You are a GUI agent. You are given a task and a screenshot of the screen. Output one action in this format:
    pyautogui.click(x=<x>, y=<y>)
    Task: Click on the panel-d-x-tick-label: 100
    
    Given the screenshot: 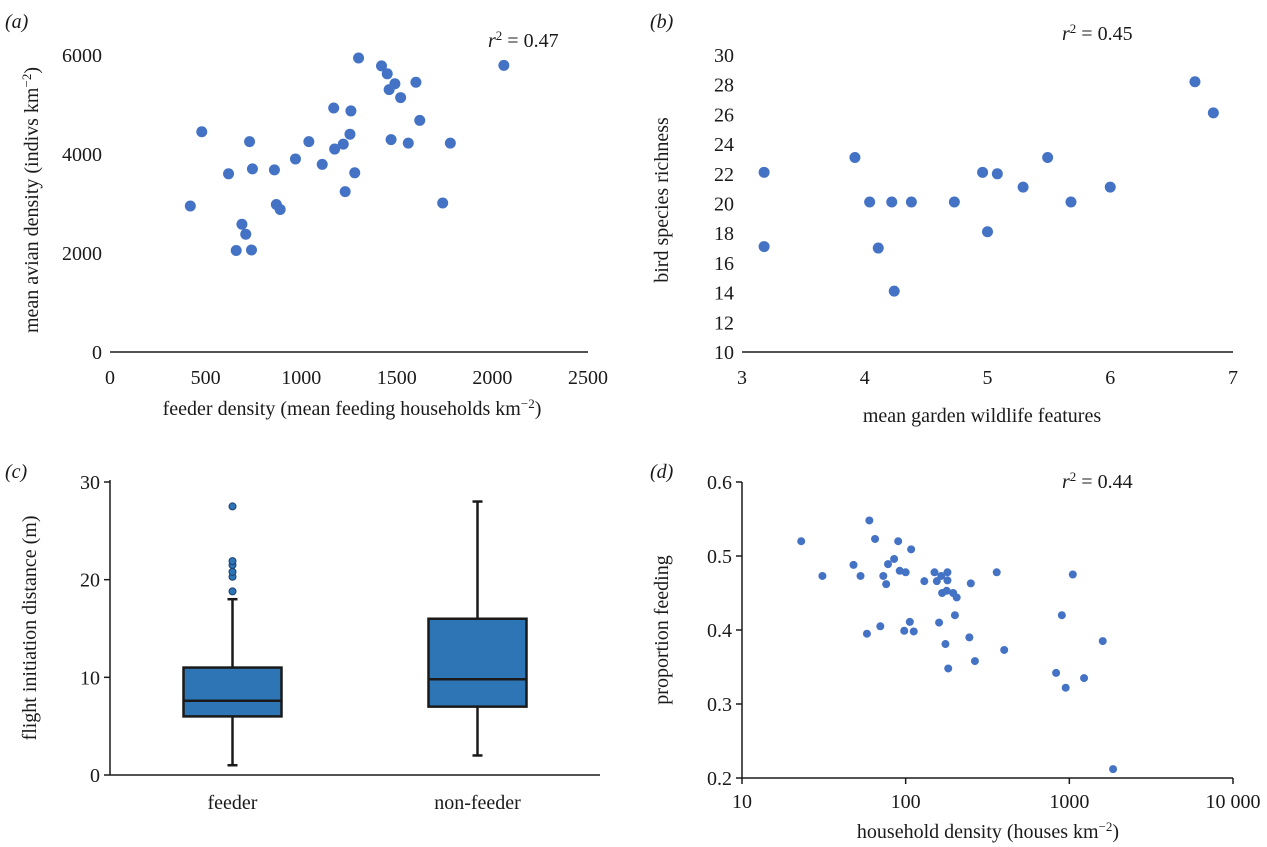 What is the action you would take?
    pyautogui.click(x=906, y=802)
    